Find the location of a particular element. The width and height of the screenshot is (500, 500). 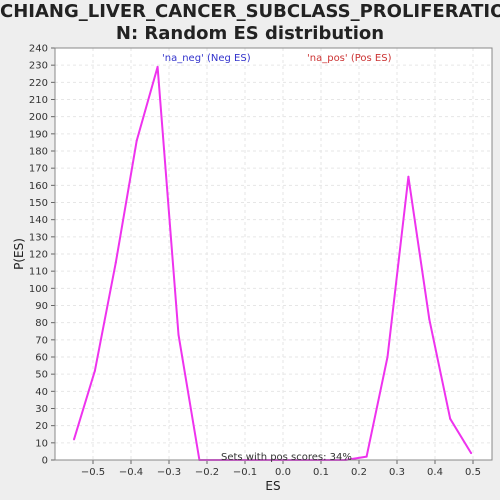

y-tick-label: 210 is located at coordinates (38, 100).